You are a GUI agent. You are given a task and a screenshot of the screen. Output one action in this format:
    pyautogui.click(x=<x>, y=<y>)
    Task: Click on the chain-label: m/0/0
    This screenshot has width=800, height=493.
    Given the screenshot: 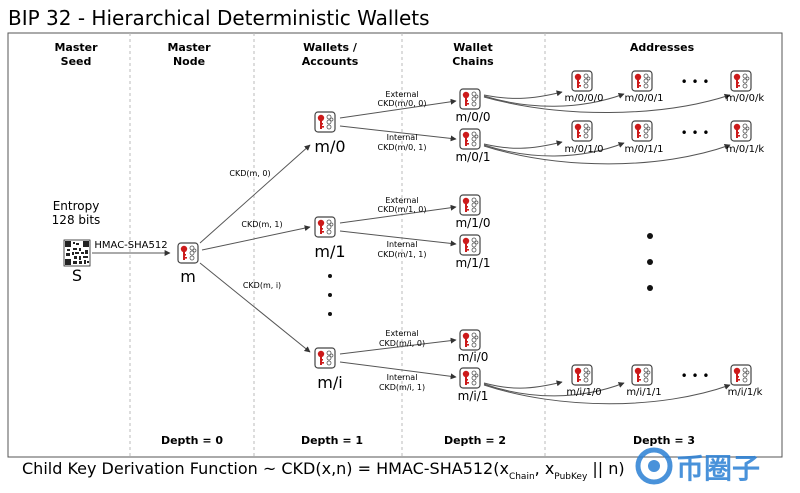 What is the action you would take?
    pyautogui.click(x=472, y=117)
    